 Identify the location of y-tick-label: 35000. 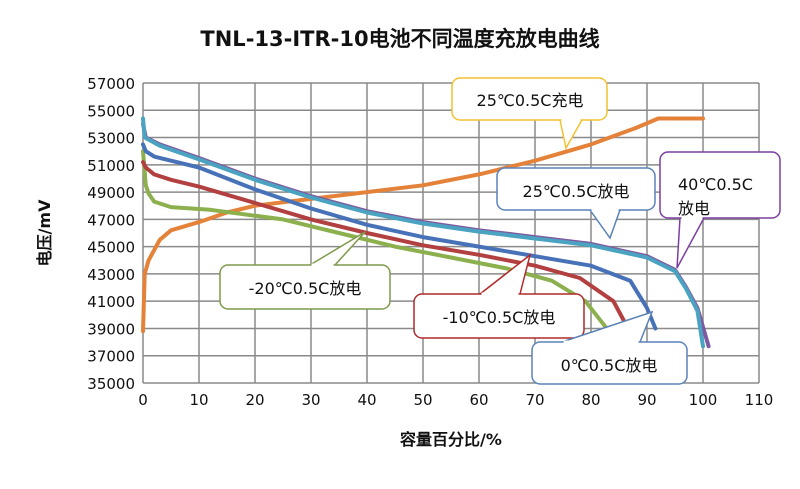
(111, 384).